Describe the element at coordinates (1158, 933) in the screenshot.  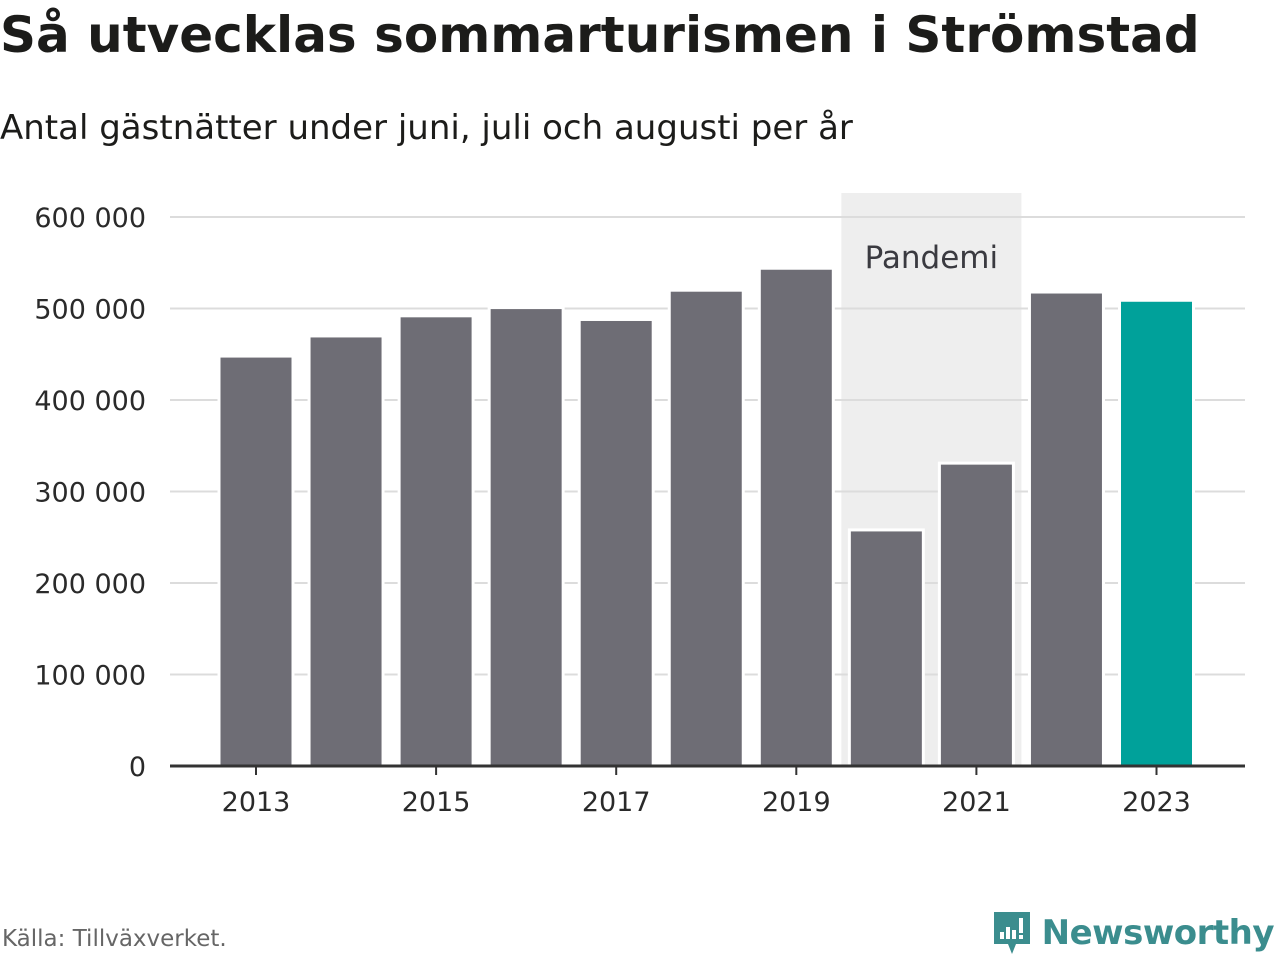
I see `brand-name: Newsworthy` at that location.